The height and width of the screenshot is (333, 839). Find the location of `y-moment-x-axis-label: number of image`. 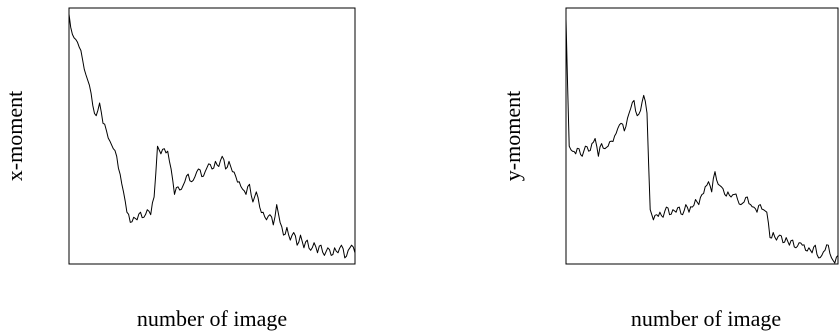

y-moment-x-axis-label: number of image is located at coordinates (706, 318).